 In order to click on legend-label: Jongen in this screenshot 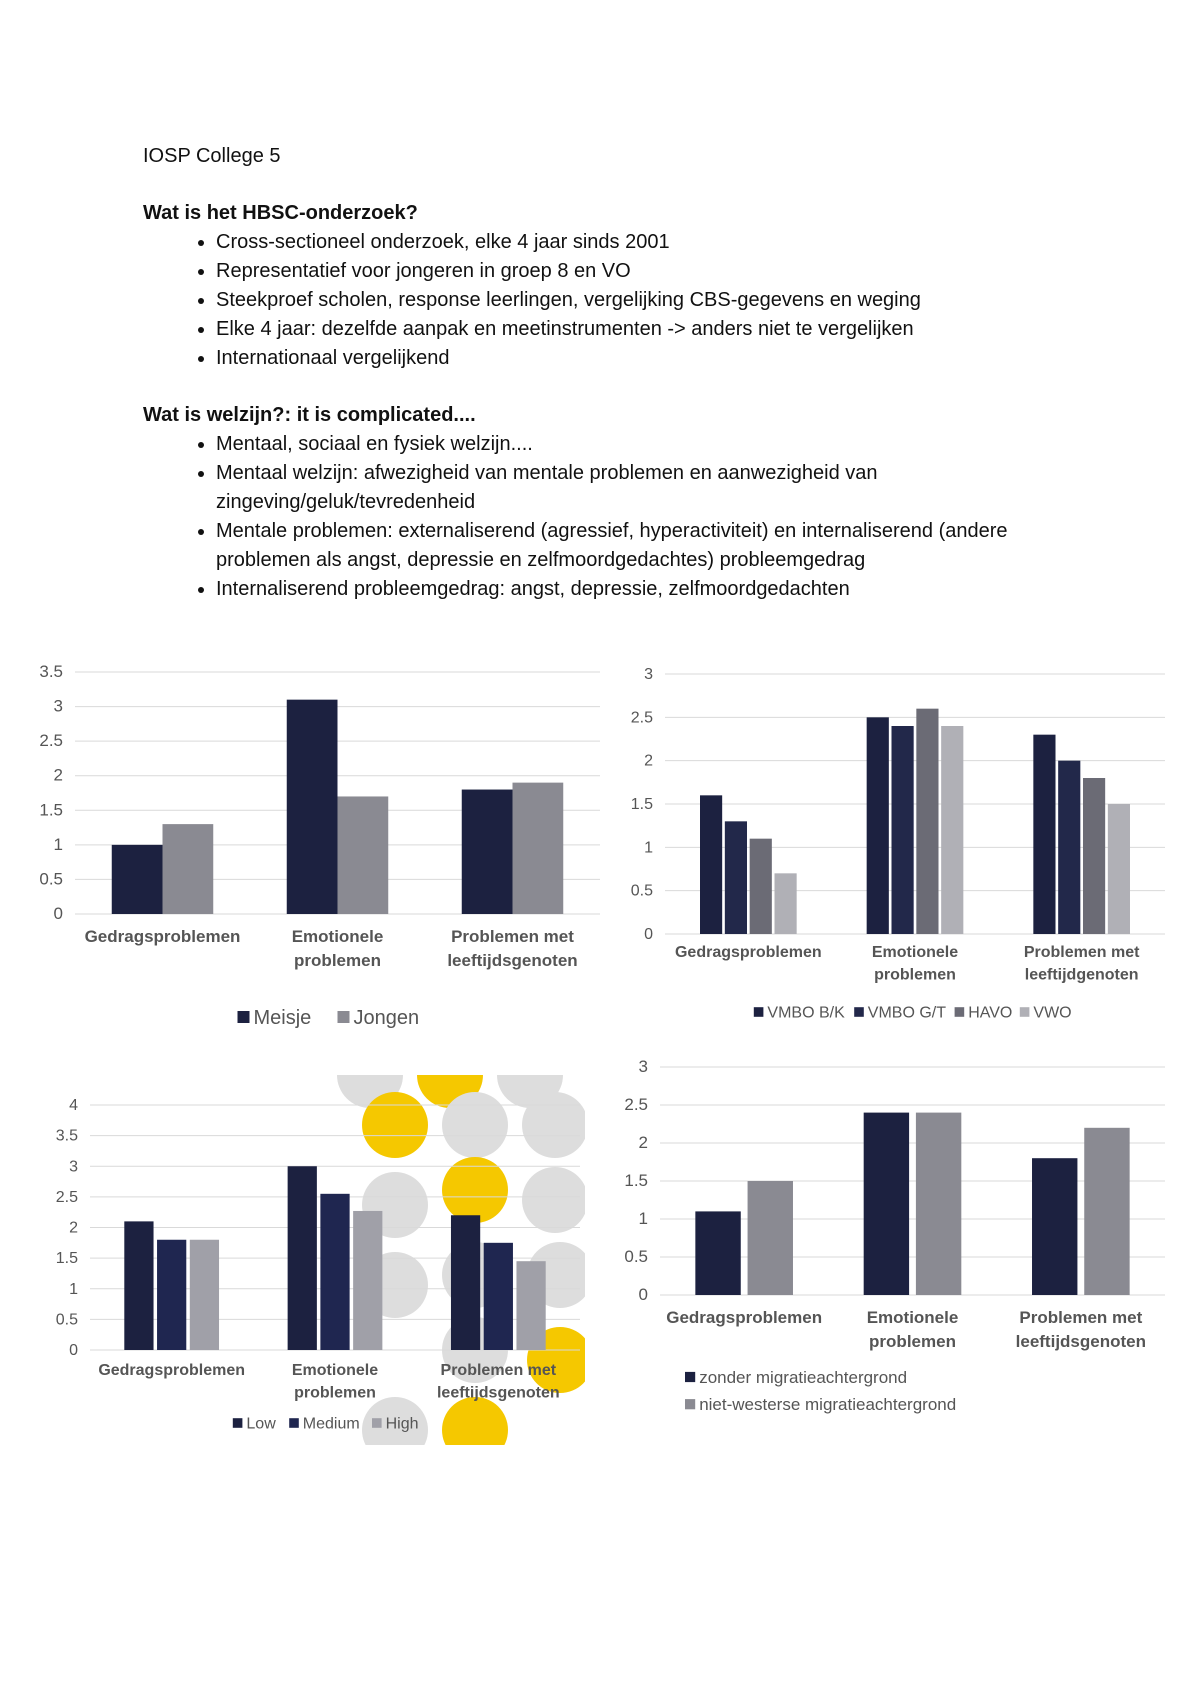, I will do `click(387, 1018)`.